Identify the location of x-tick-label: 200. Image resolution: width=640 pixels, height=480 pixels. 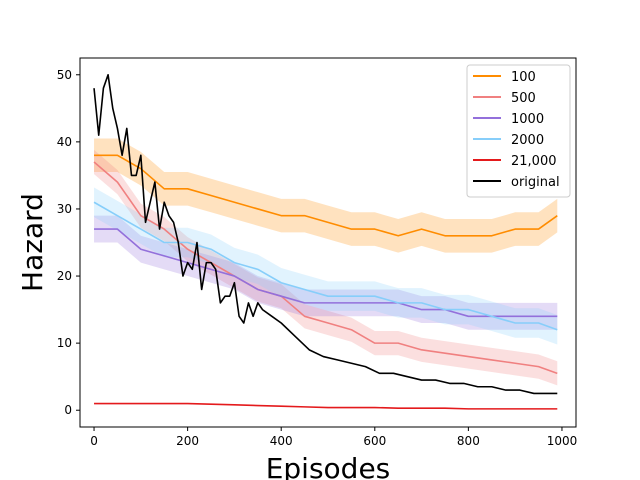
(187, 441).